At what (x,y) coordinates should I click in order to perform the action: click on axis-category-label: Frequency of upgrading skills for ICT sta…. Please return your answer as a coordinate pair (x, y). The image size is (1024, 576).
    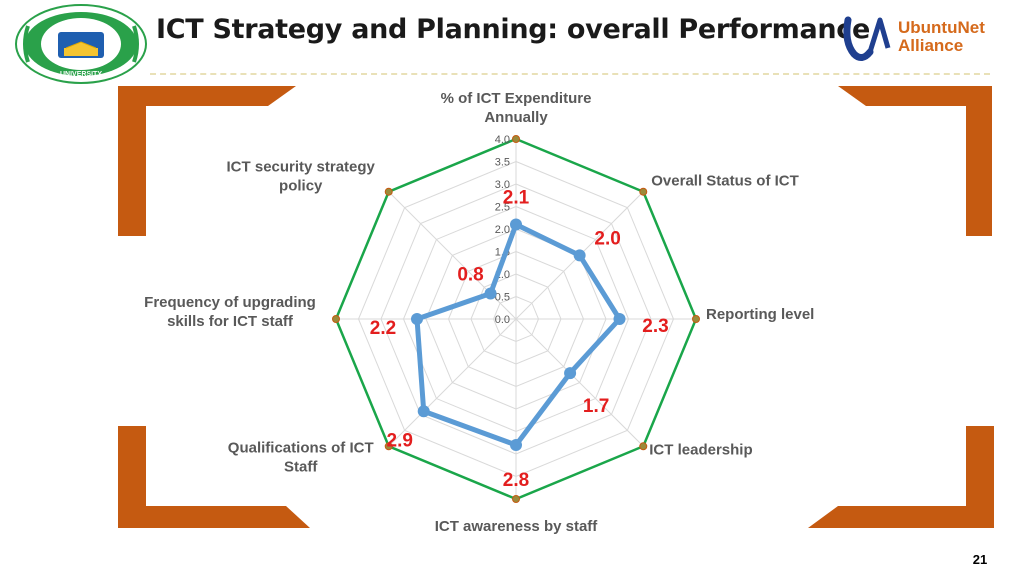
    Looking at the image, I should click on (230, 312).